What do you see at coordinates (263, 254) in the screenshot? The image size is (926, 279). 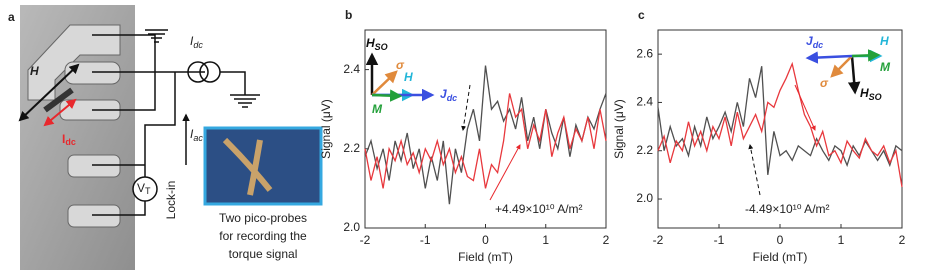 I see `caption-line: torque signal` at bounding box center [263, 254].